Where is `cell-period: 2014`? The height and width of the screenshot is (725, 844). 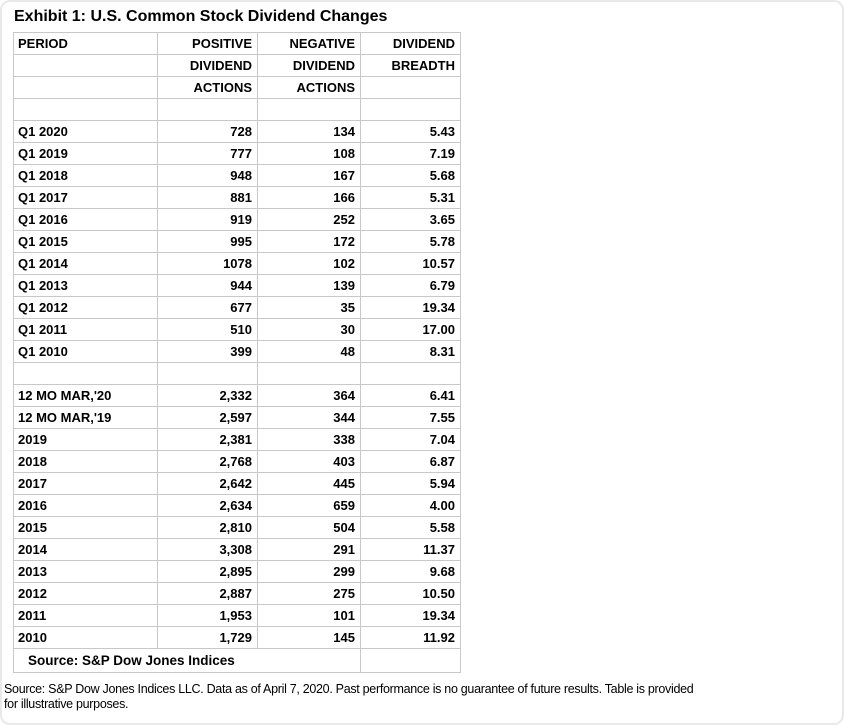 cell-period: 2014 is located at coordinates (85, 549).